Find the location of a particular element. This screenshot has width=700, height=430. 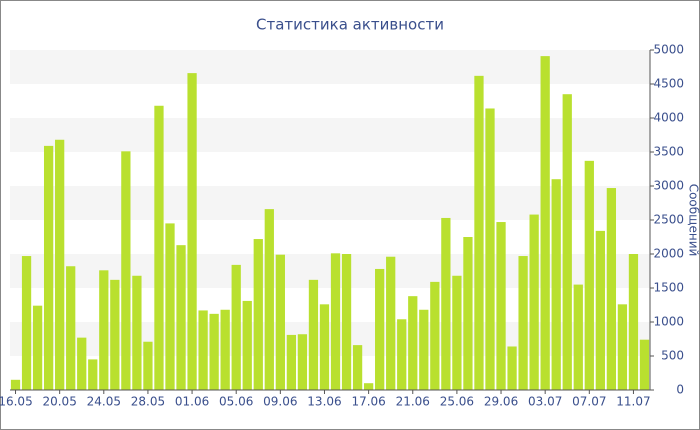

y-tick-label: 2000 is located at coordinates (668, 254).